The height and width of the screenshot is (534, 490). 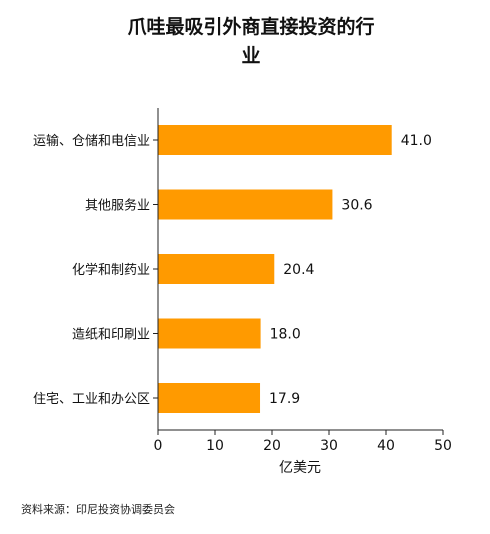 I want to click on chart-title-line-1: 爪哇最吸引外商直接投资的行, so click(x=250, y=26).